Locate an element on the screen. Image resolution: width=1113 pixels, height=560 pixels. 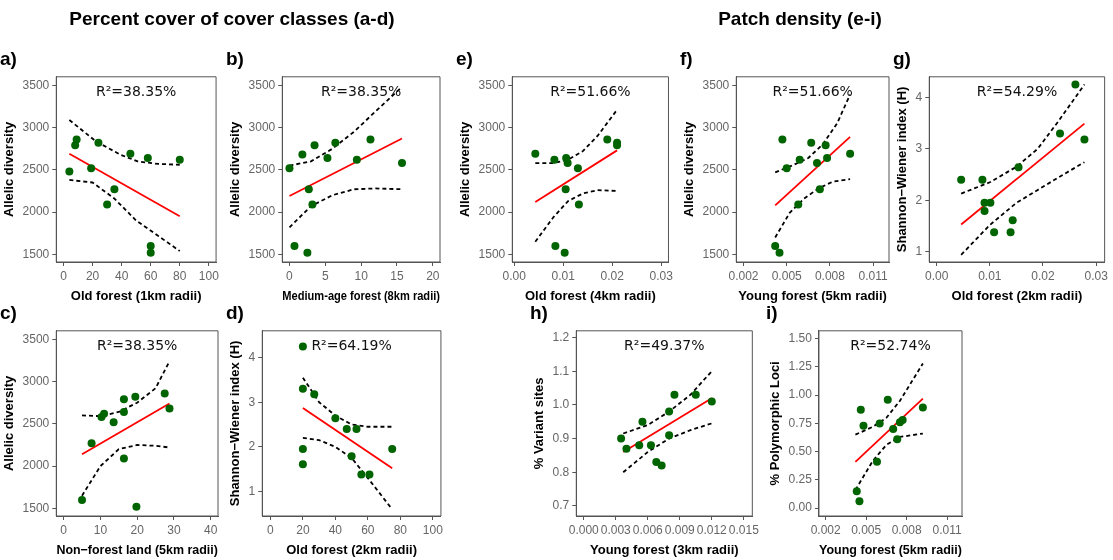
y-tick-label: 1.50 is located at coordinates (800, 338).